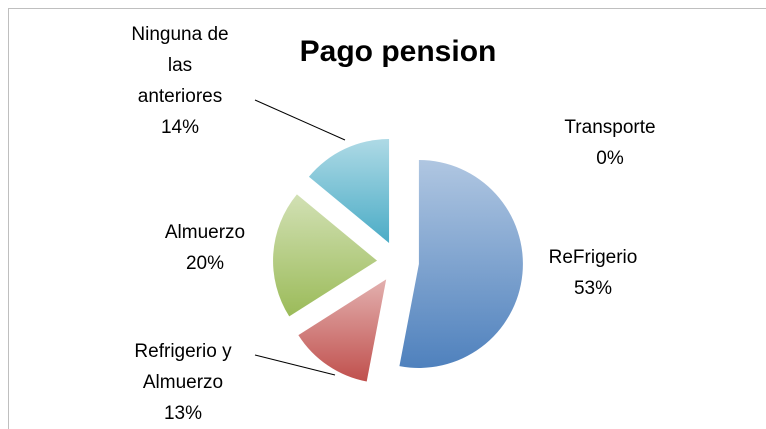 The width and height of the screenshot is (766, 429). Describe the element at coordinates (180, 65) in the screenshot. I see `slice-label: Ninguna de las anteriores` at that location.